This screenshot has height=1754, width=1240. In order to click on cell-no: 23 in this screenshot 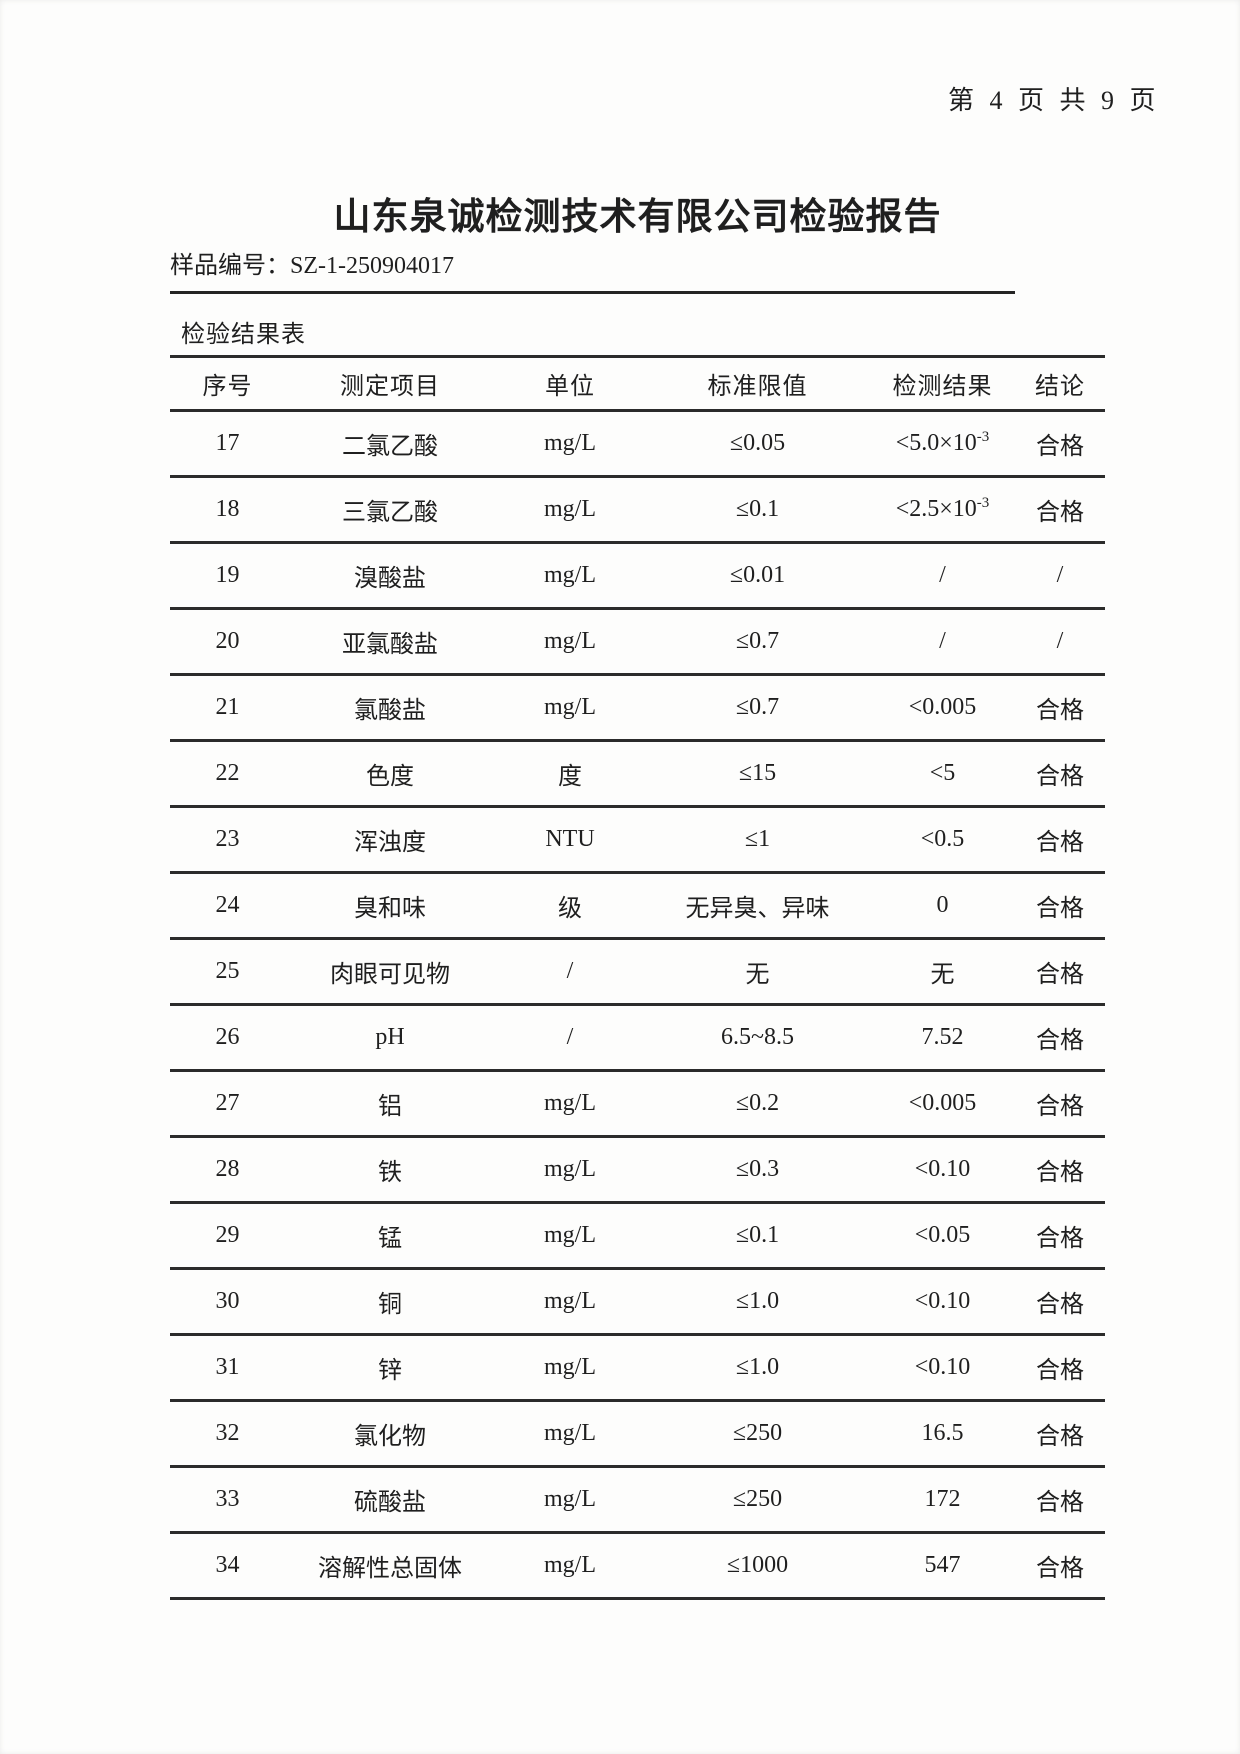, I will do `click(227, 840)`.